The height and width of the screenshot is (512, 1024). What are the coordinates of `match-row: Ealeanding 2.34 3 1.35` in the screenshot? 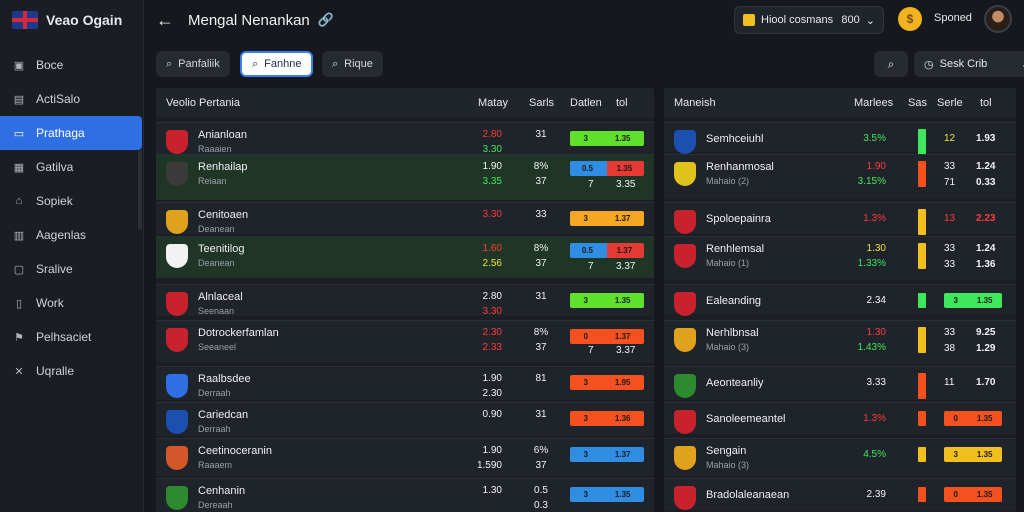 It's located at (840, 300).